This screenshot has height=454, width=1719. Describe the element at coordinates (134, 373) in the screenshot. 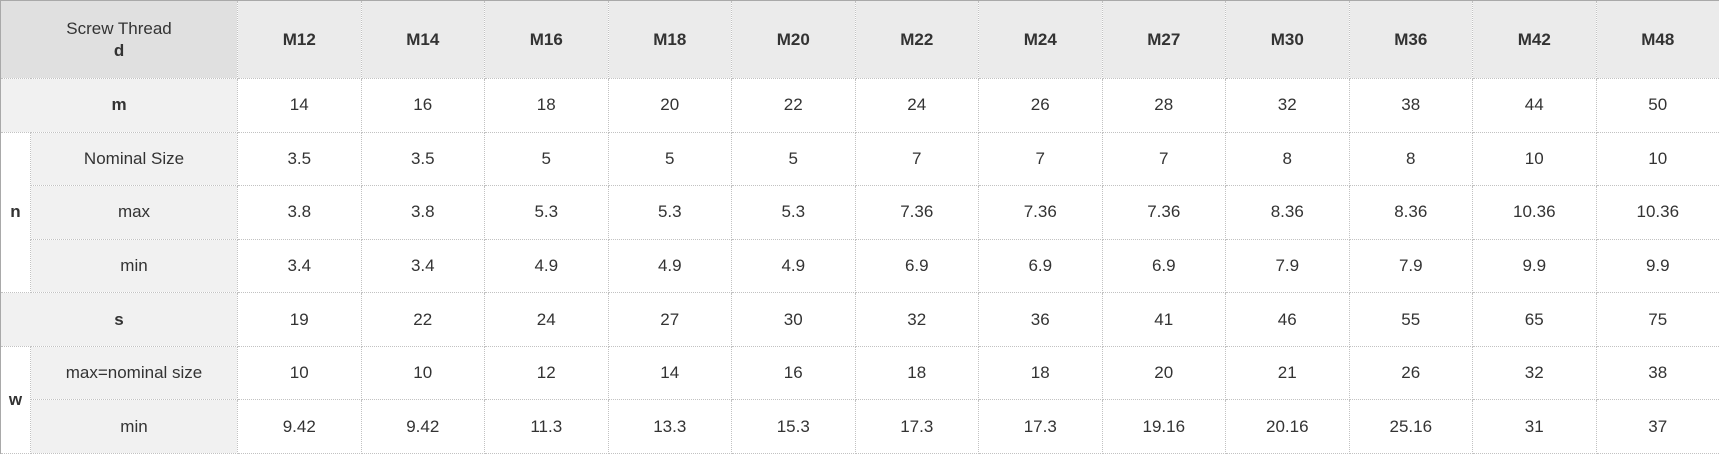

I see `row-label: max=nominal size` at that location.